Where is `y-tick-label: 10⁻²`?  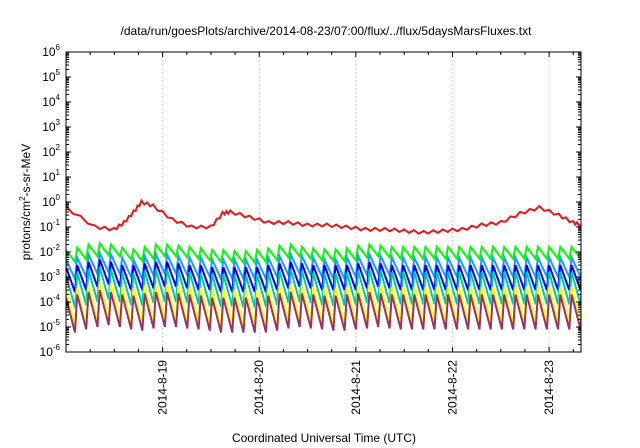
y-tick-label: 10⁻² is located at coordinates (50, 251).